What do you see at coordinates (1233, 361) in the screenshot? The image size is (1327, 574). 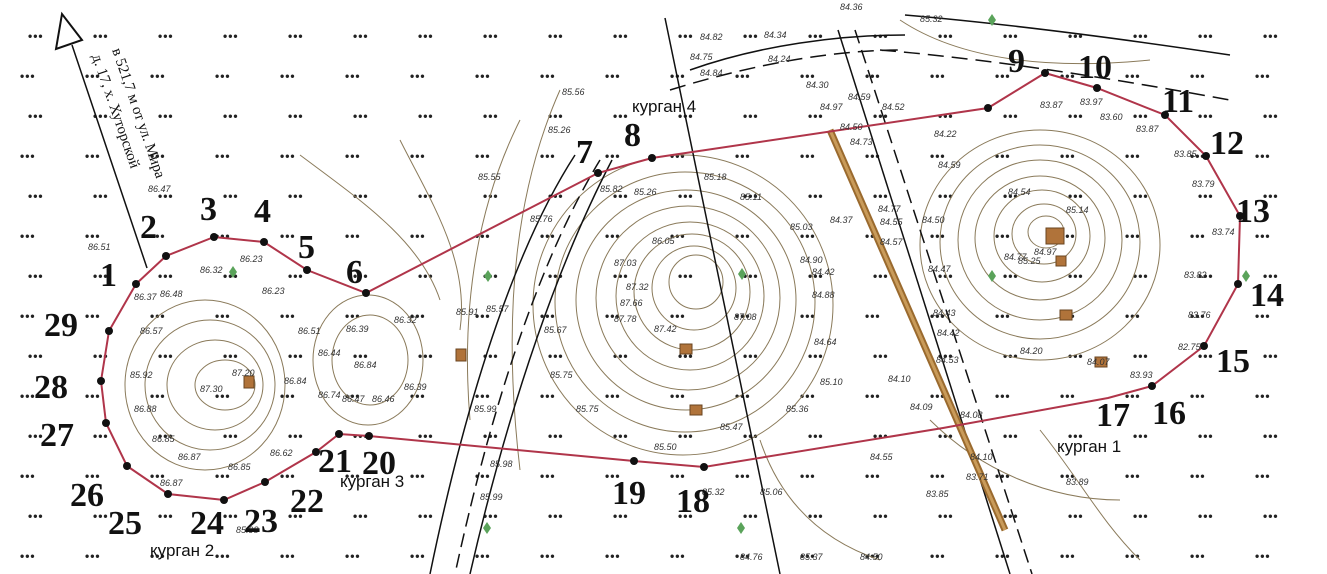 I see `point-number-15: 15` at bounding box center [1233, 361].